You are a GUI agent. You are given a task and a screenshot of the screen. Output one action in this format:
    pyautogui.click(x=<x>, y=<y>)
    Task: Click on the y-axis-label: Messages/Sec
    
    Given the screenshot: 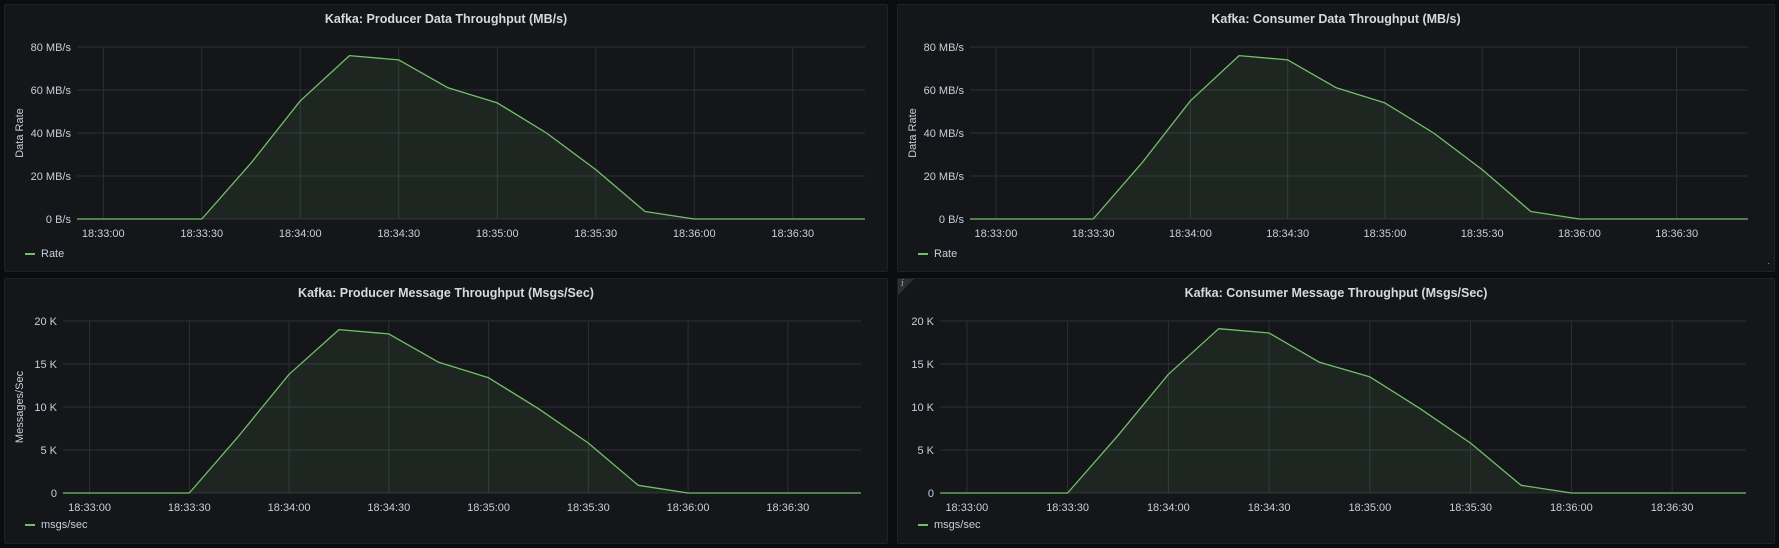 What is the action you would take?
    pyautogui.click(x=20, y=406)
    